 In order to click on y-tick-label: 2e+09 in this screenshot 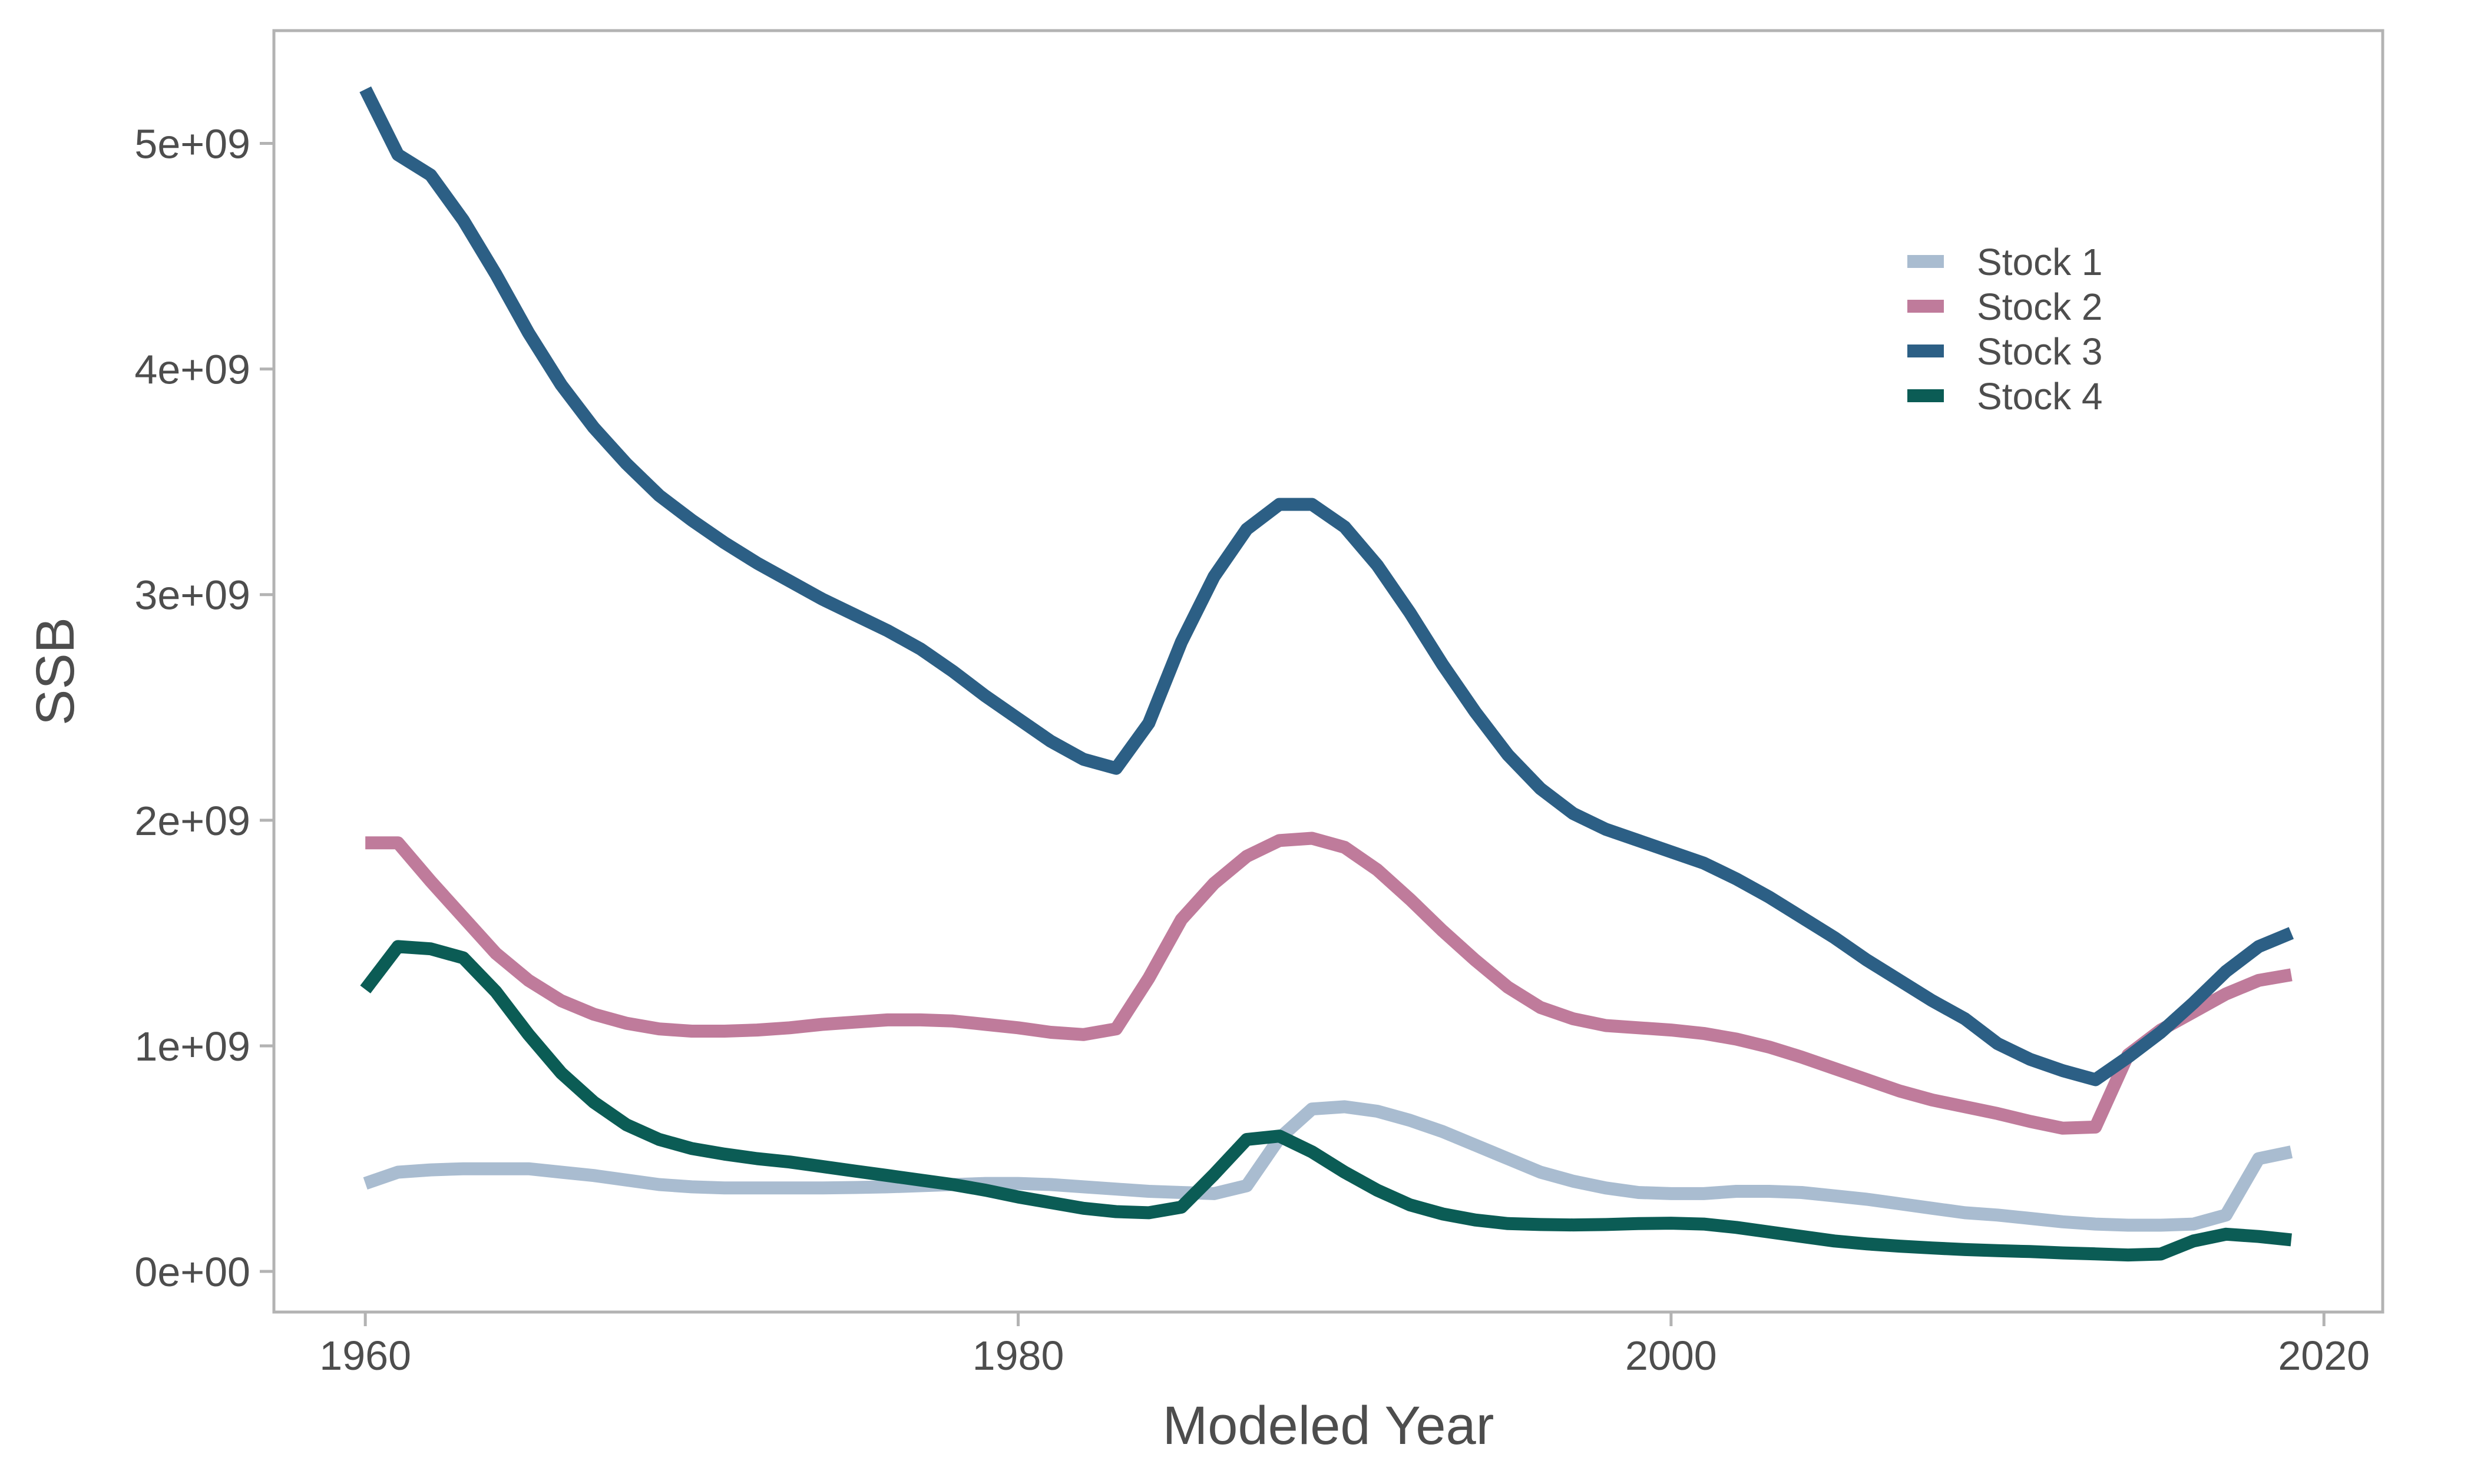, I will do `click(192, 821)`.